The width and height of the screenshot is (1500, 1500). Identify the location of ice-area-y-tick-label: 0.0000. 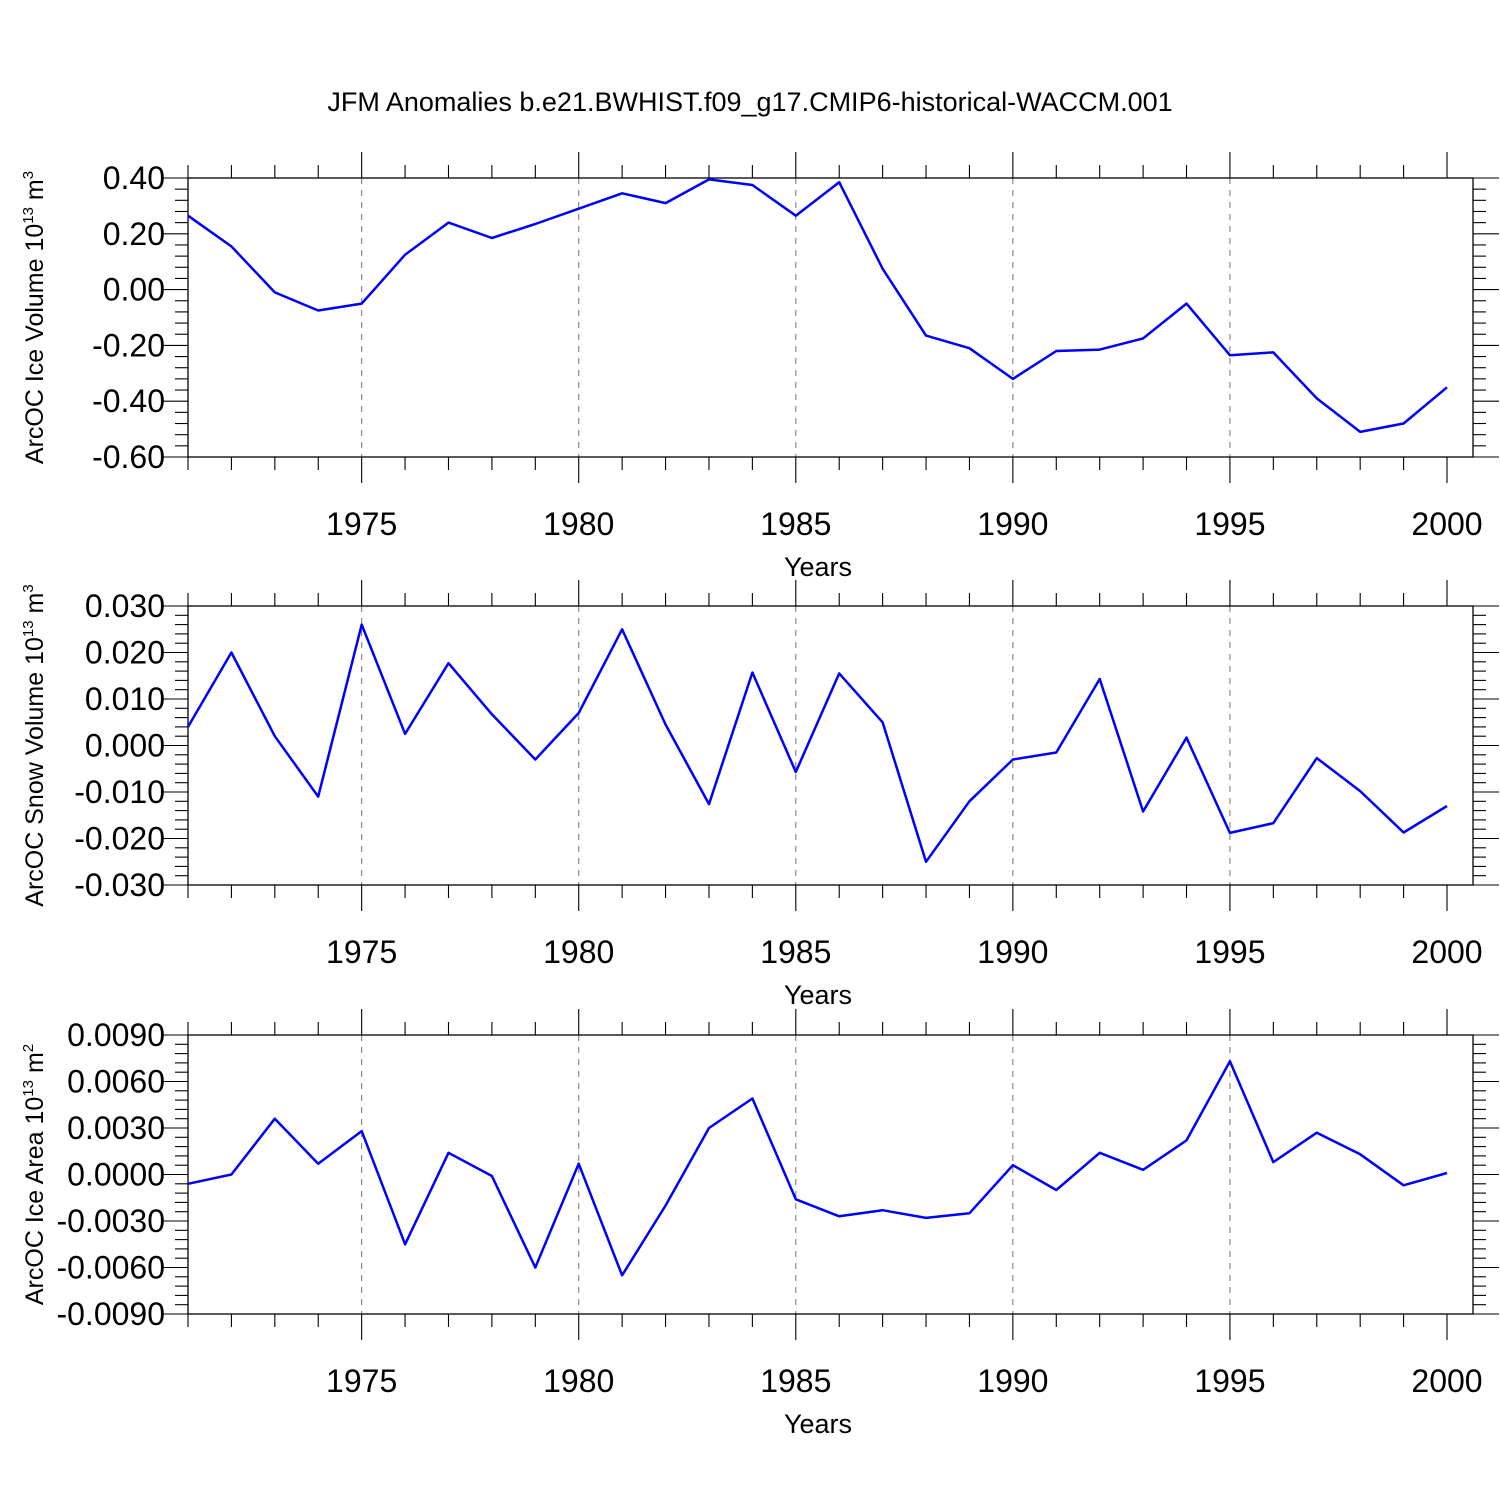
(116, 1175).